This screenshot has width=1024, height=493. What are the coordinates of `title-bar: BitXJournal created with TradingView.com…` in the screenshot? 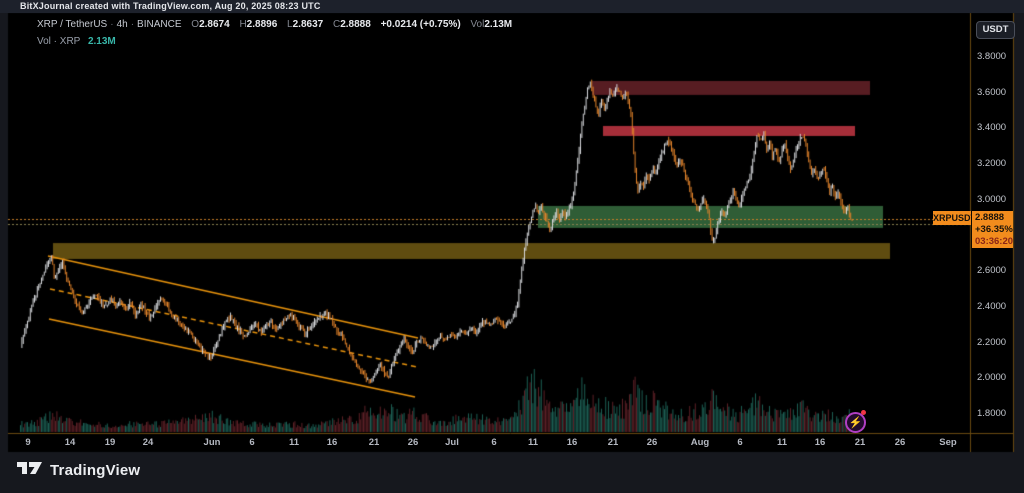 It's located at (512, 6).